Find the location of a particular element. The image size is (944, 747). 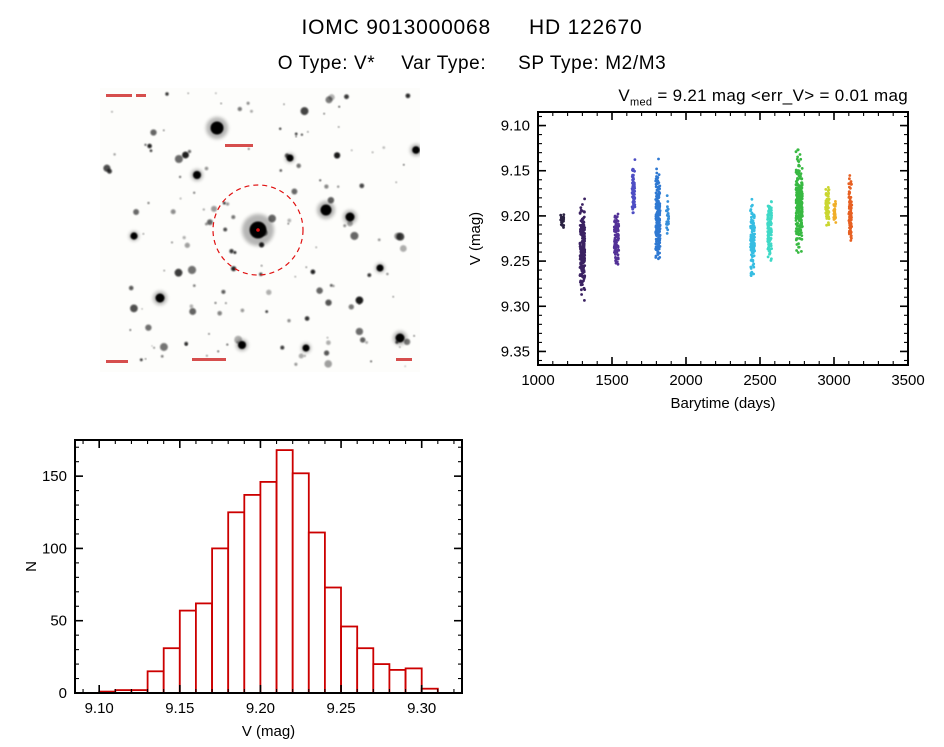

histogram-bars is located at coordinates (268, 571).